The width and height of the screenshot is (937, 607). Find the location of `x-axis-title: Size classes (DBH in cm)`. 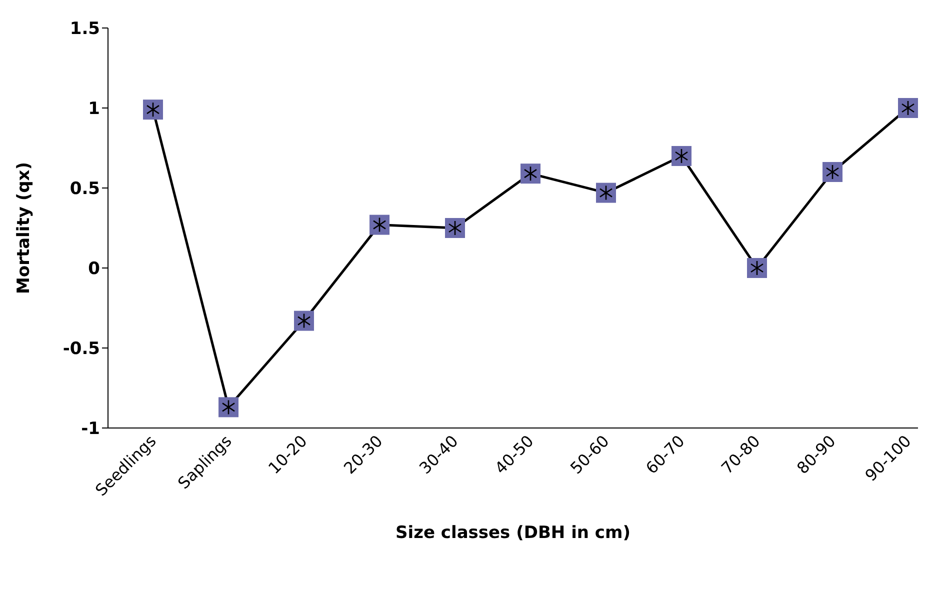

x-axis-title: Size classes (DBH in cm) is located at coordinates (513, 533).